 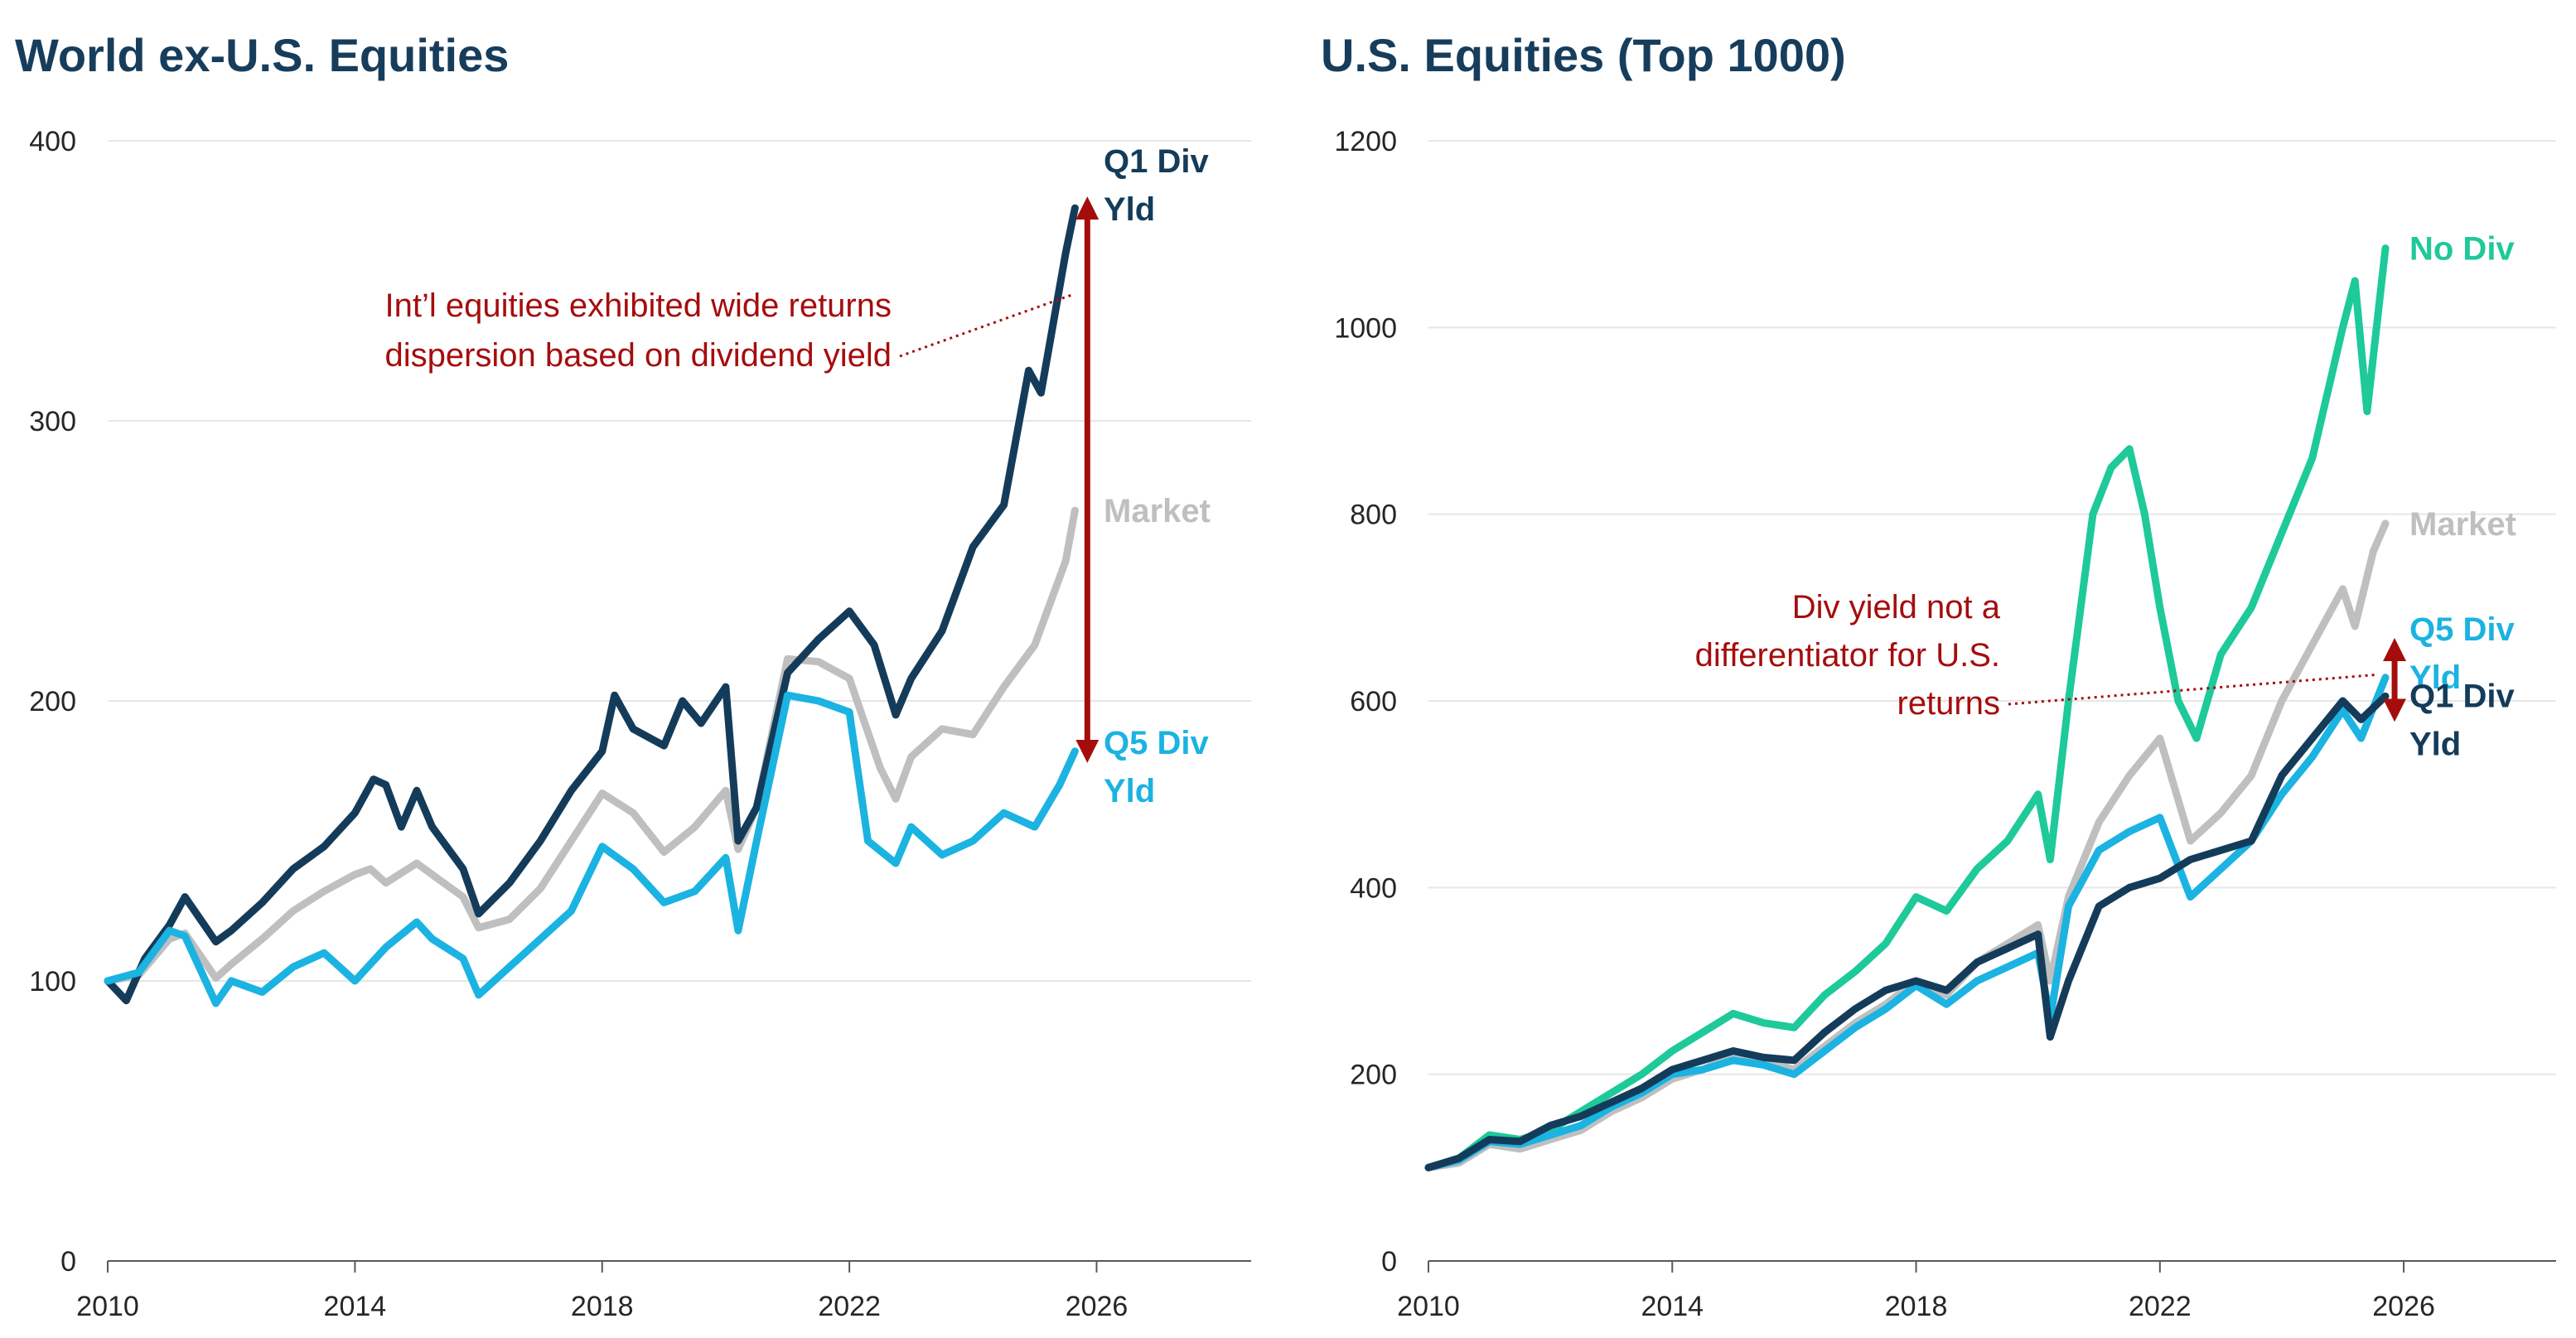 What do you see at coordinates (1365, 328) in the screenshot?
I see `y-tick-label: 1000` at bounding box center [1365, 328].